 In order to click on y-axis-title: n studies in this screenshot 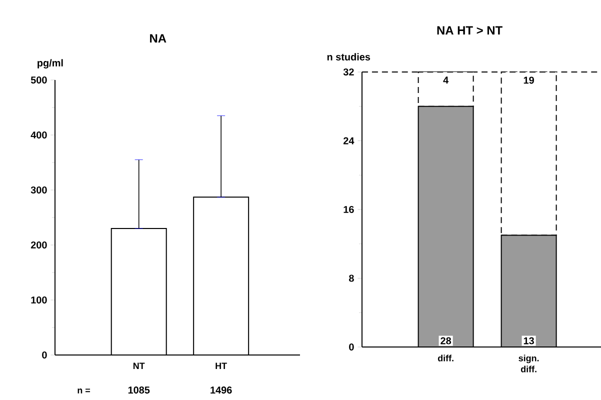, I will do `click(348, 56)`.